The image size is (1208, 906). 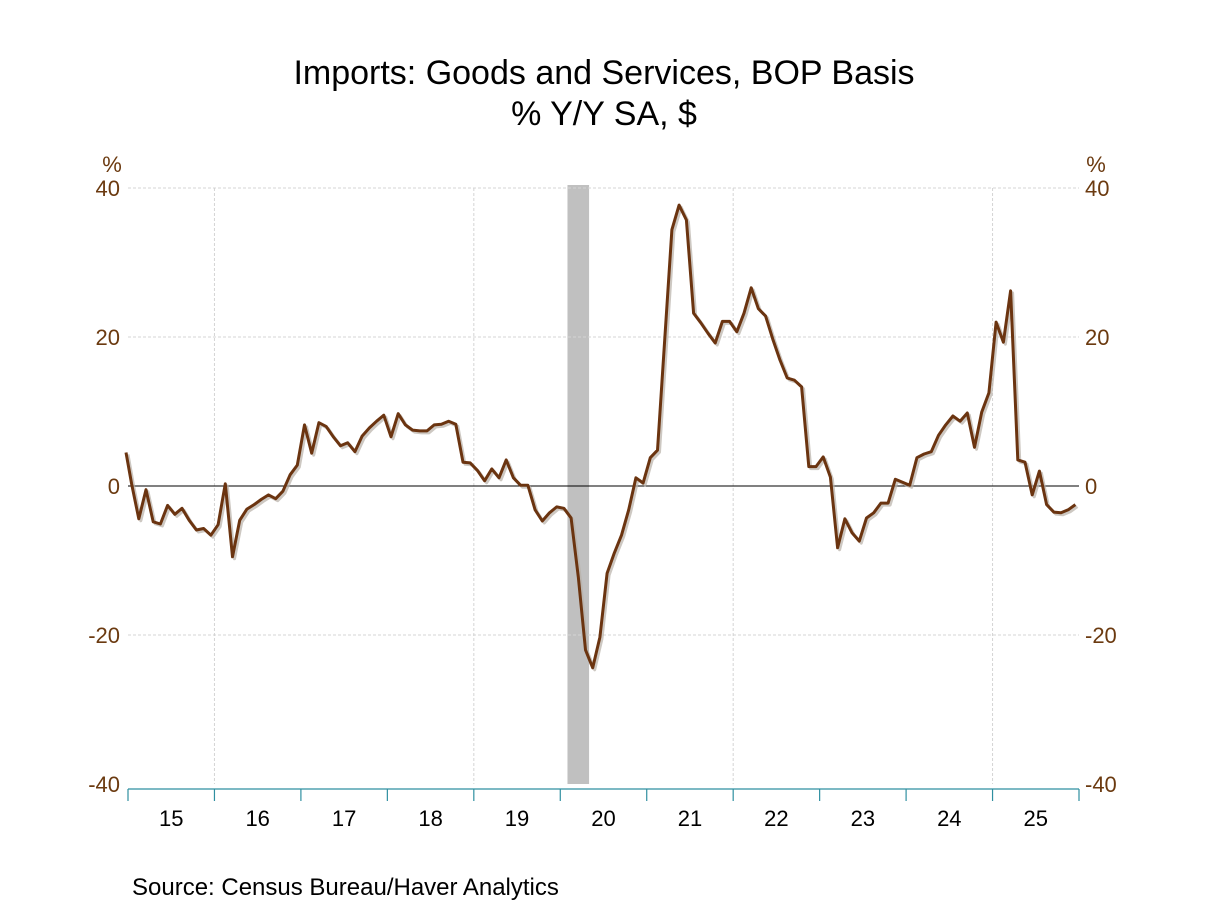 I want to click on recession-shading-layer, so click(x=578, y=484).